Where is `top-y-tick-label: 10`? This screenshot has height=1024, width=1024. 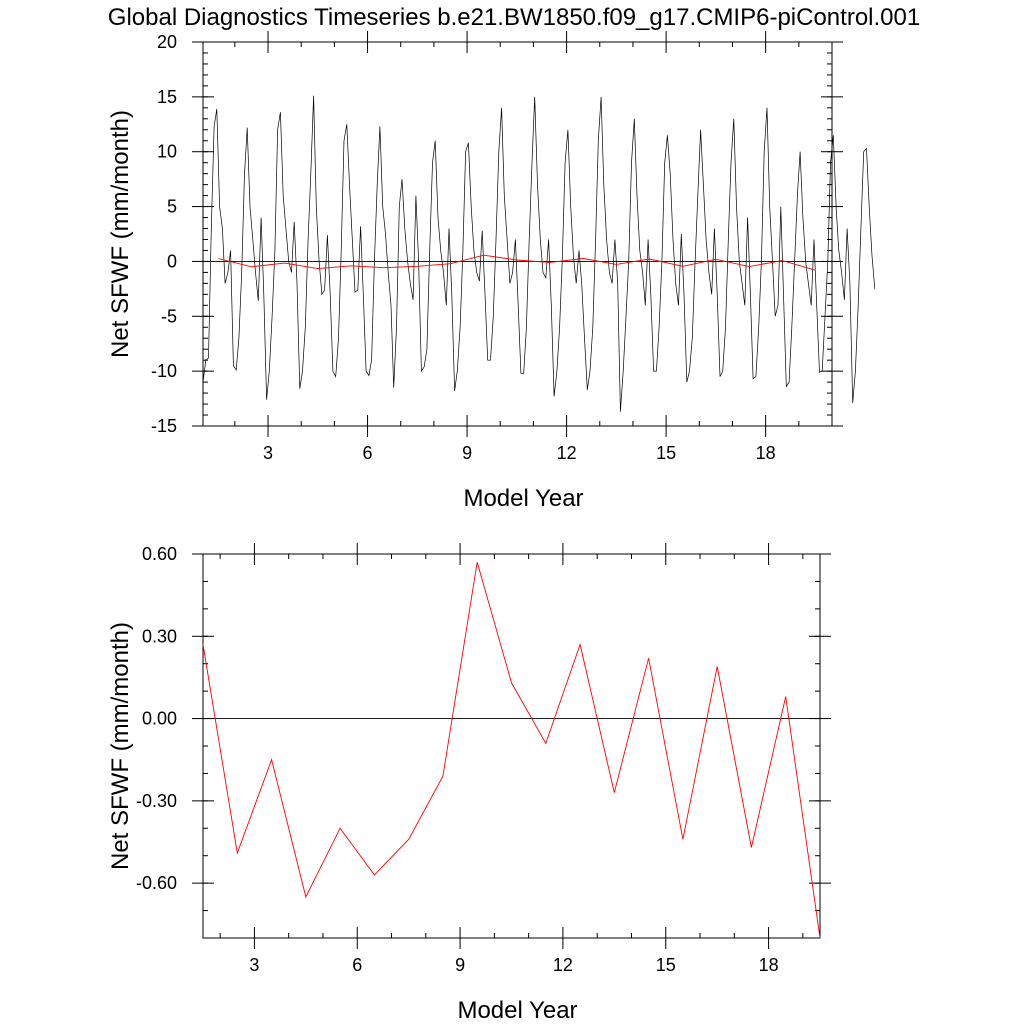
top-y-tick-label: 10 is located at coordinates (167, 152).